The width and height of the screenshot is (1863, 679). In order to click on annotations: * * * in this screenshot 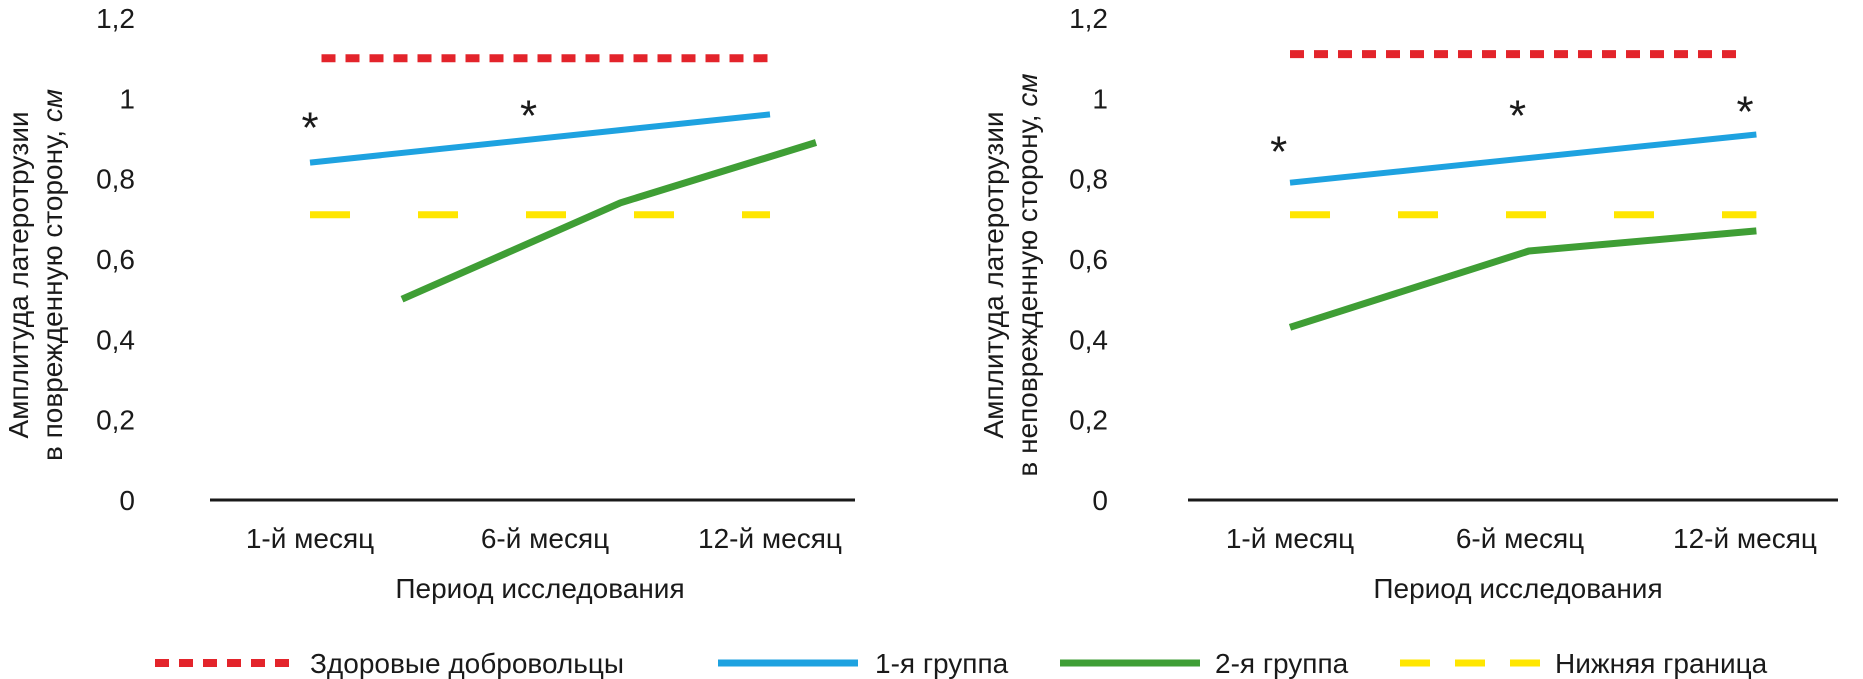, I will do `click(1512, 131)`.